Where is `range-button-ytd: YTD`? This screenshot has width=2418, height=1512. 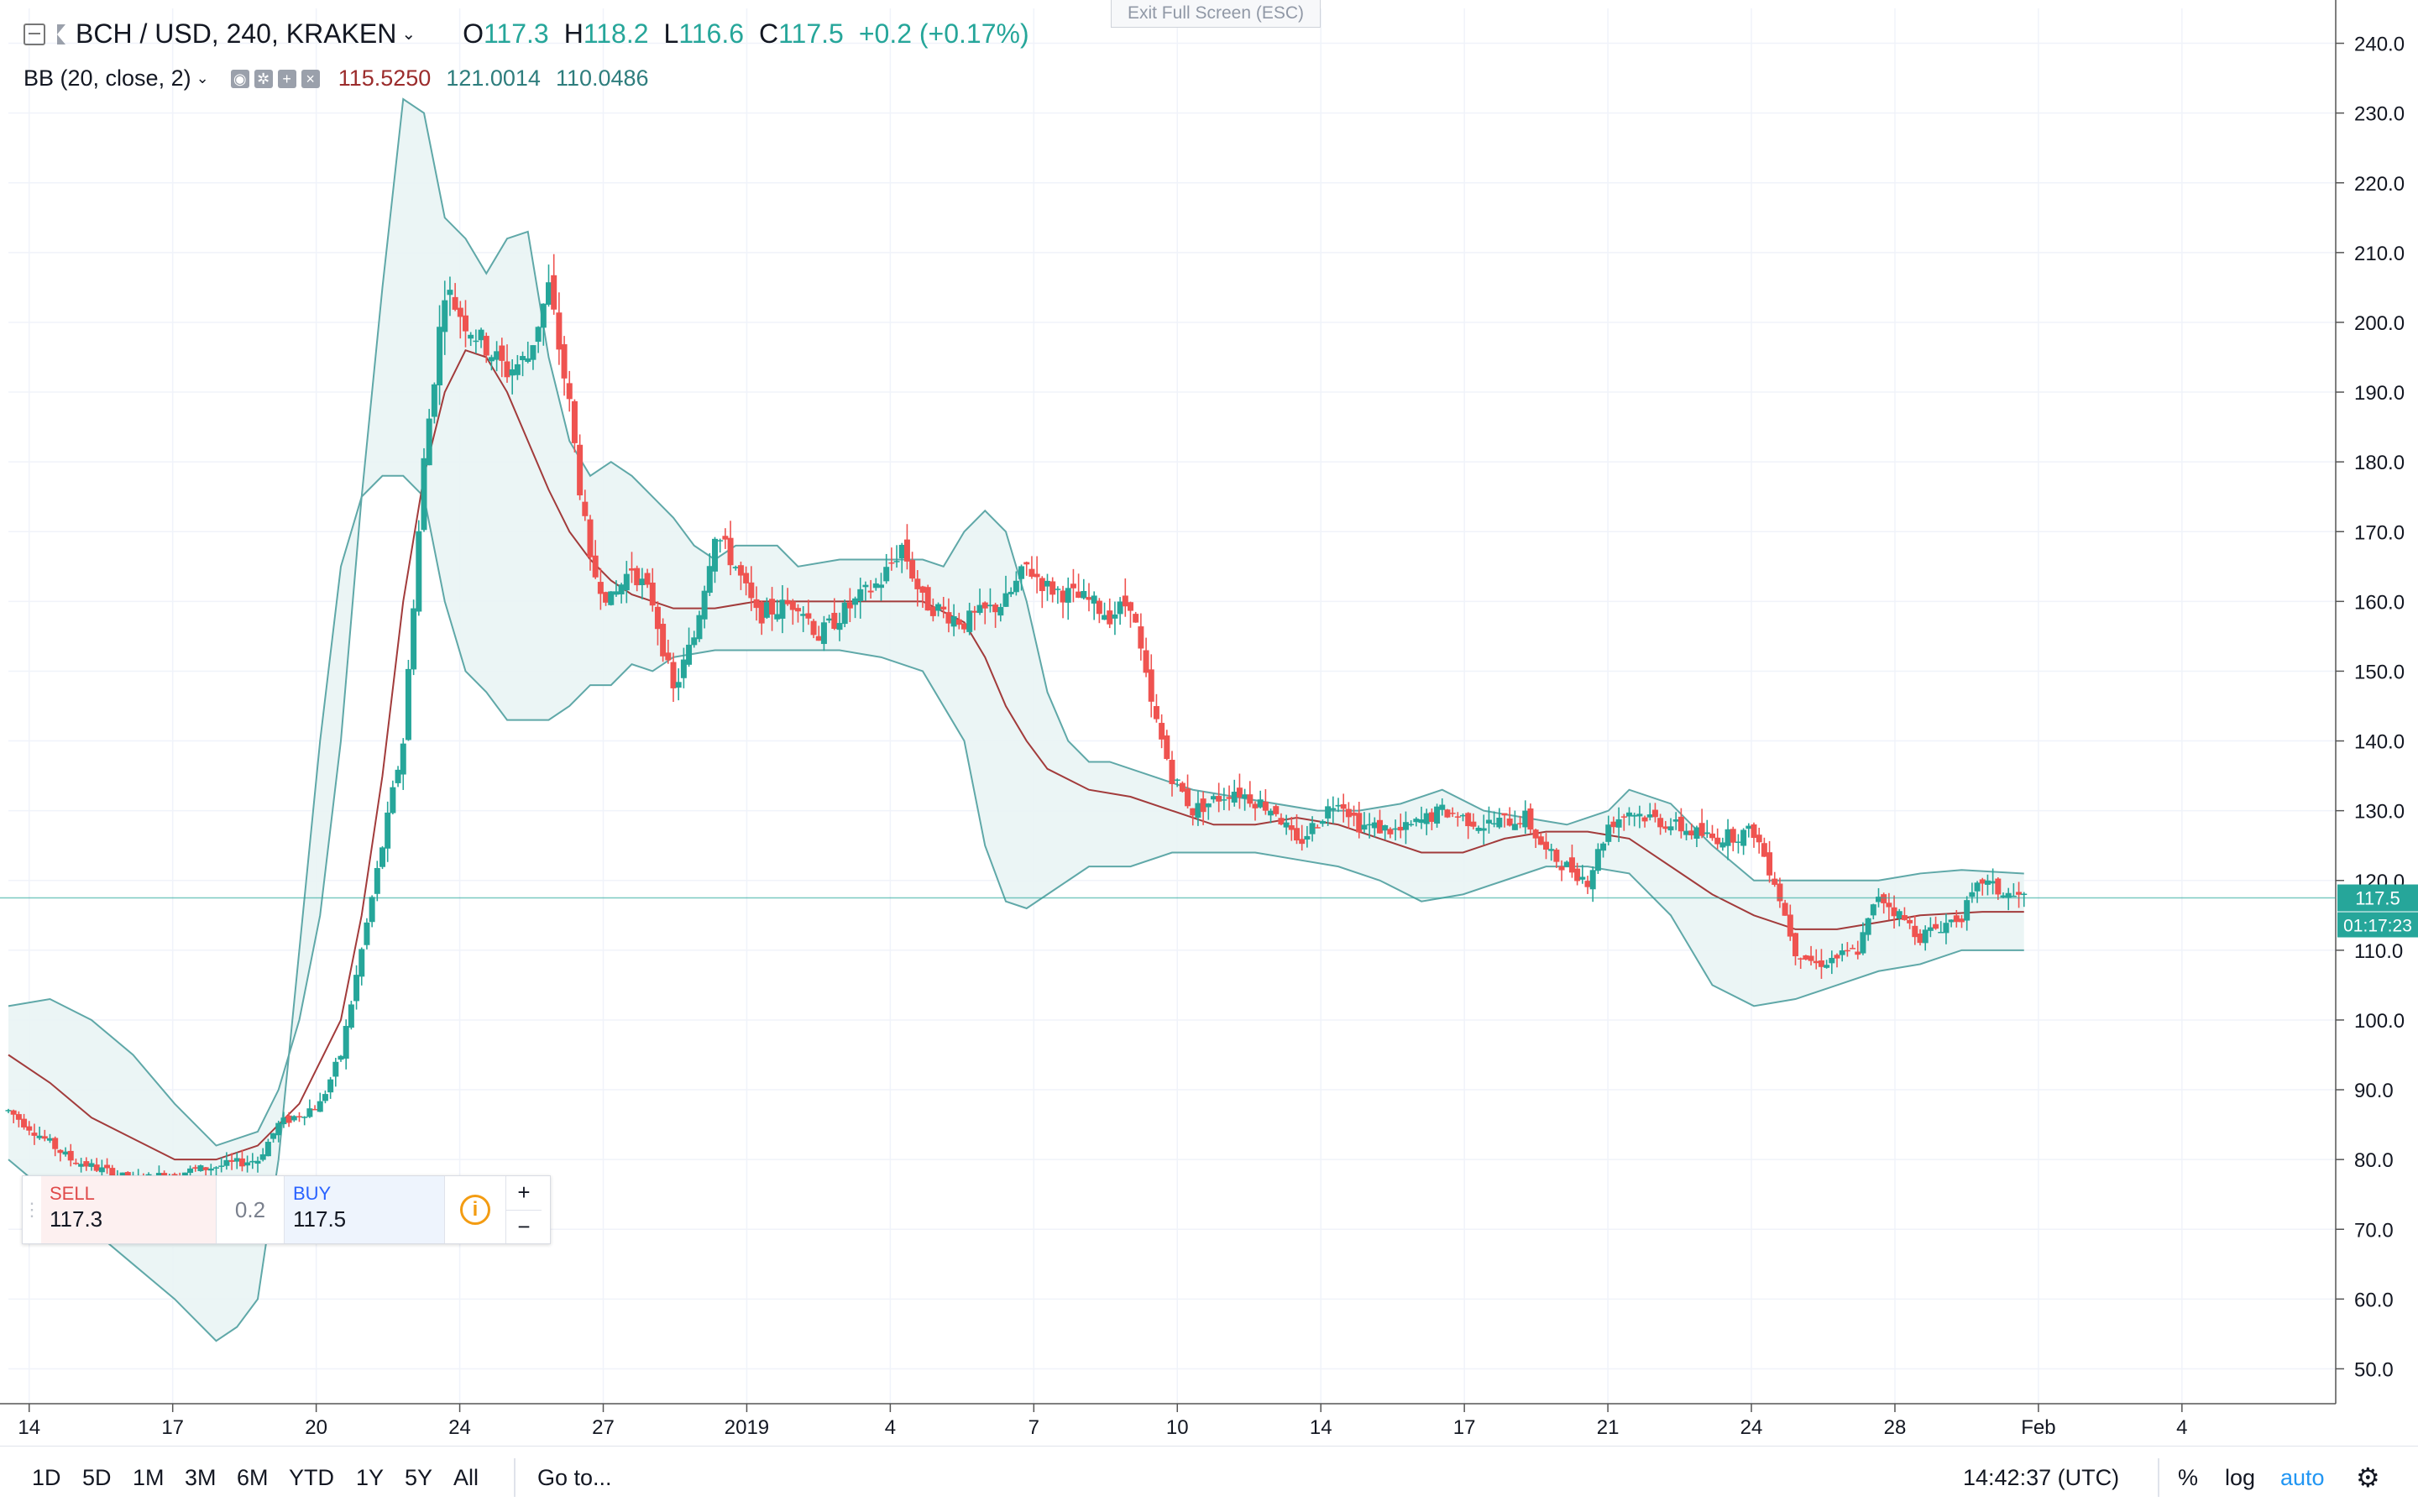
range-button-ytd: YTD is located at coordinates (311, 1477).